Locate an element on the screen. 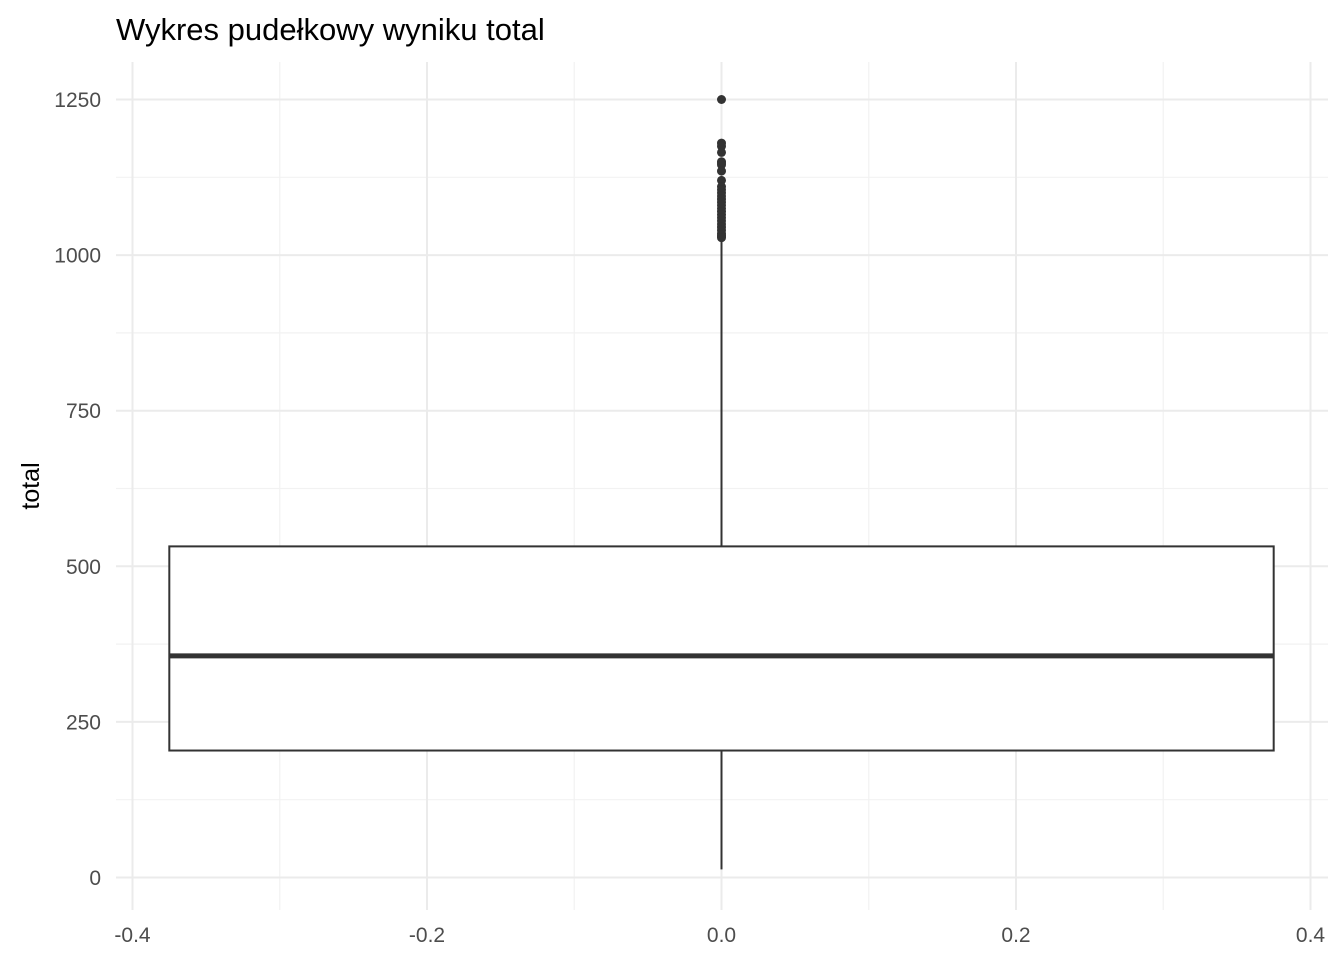  y-tick-label: 750 is located at coordinates (83, 411).